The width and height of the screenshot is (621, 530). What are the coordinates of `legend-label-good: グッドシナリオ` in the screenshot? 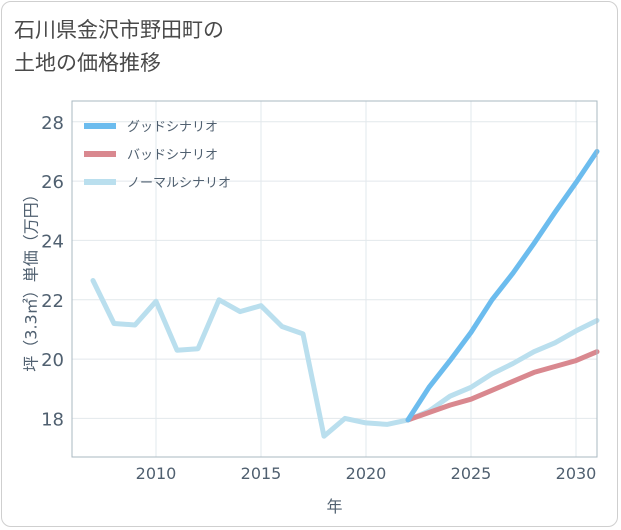 It's located at (172, 127).